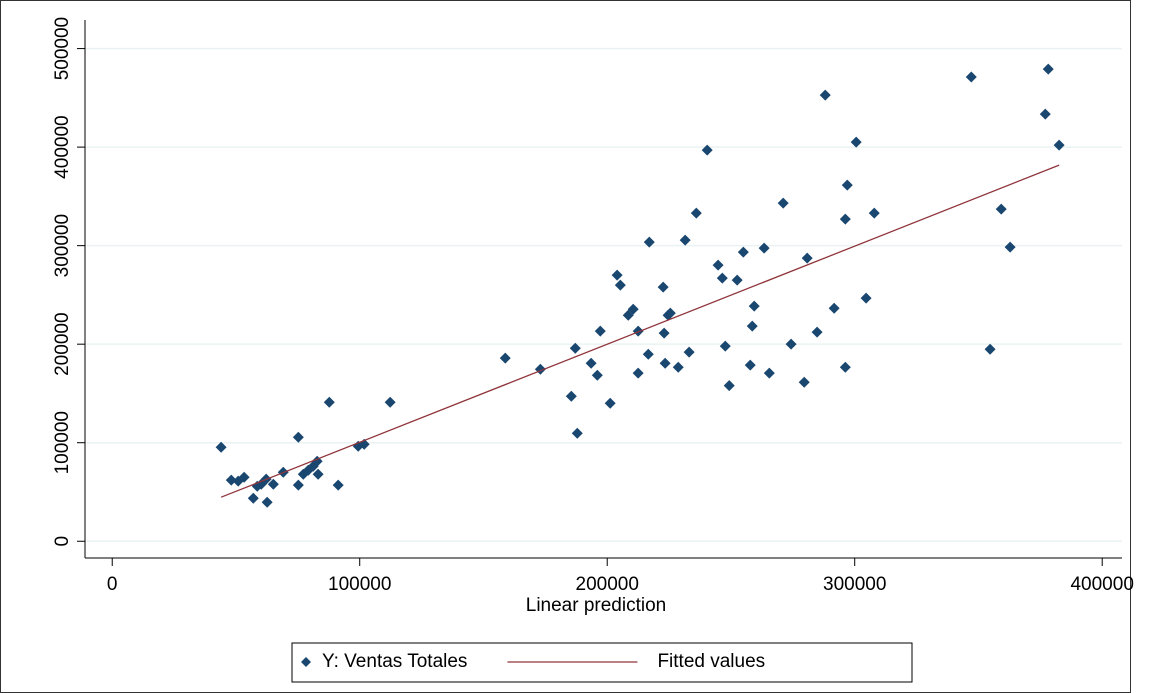 This screenshot has height=693, width=1153. What do you see at coordinates (62, 343) in the screenshot?
I see `y-tick-label: 200000` at bounding box center [62, 343].